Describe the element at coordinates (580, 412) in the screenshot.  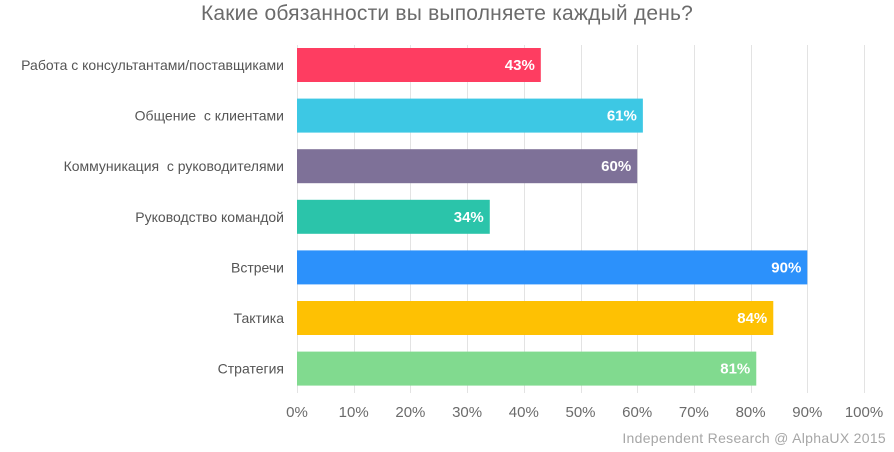
I see `x-tick-label: 50%` at that location.